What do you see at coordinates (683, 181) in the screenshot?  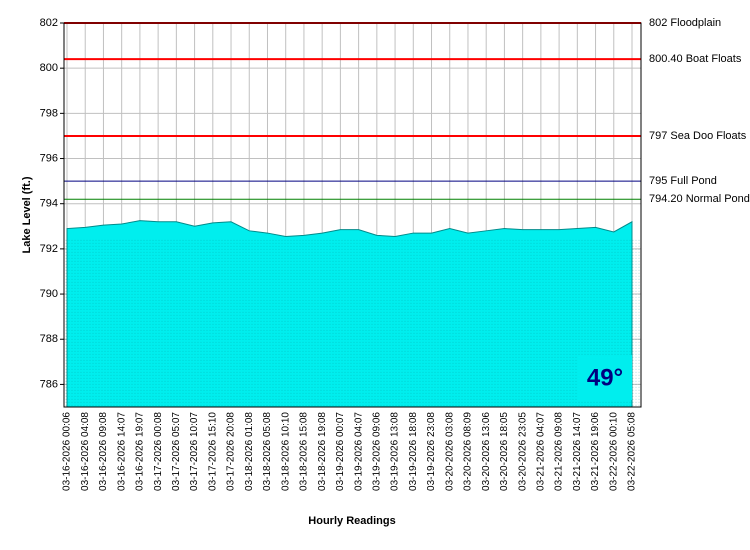 I see `reference-label: 795 Full Pond` at bounding box center [683, 181].